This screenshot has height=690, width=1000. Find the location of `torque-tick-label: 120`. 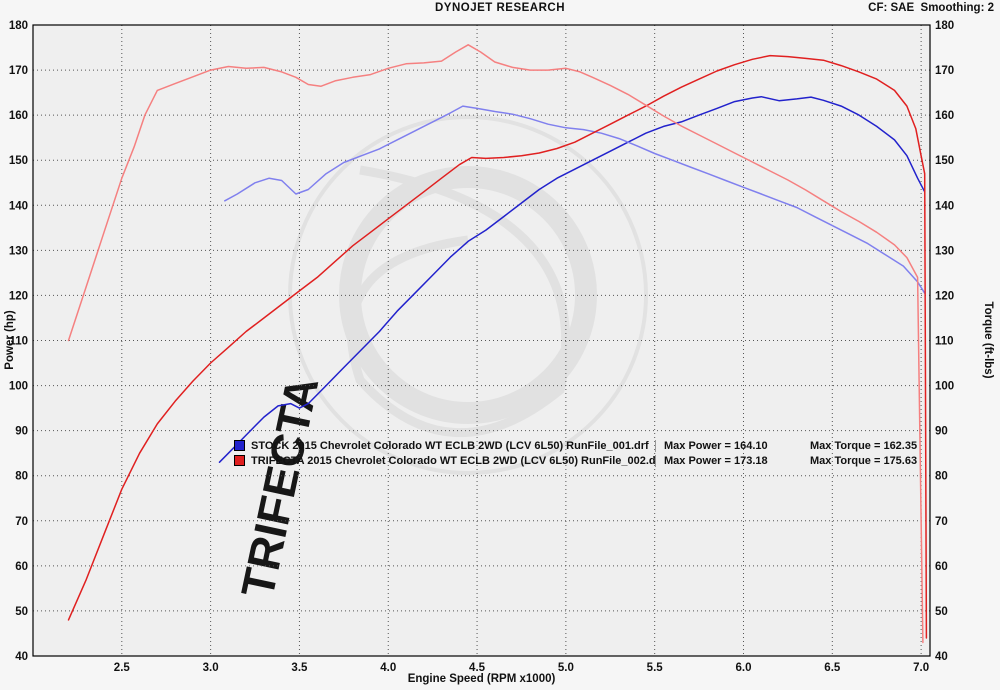

torque-tick-label: 120 is located at coordinates (944, 296).